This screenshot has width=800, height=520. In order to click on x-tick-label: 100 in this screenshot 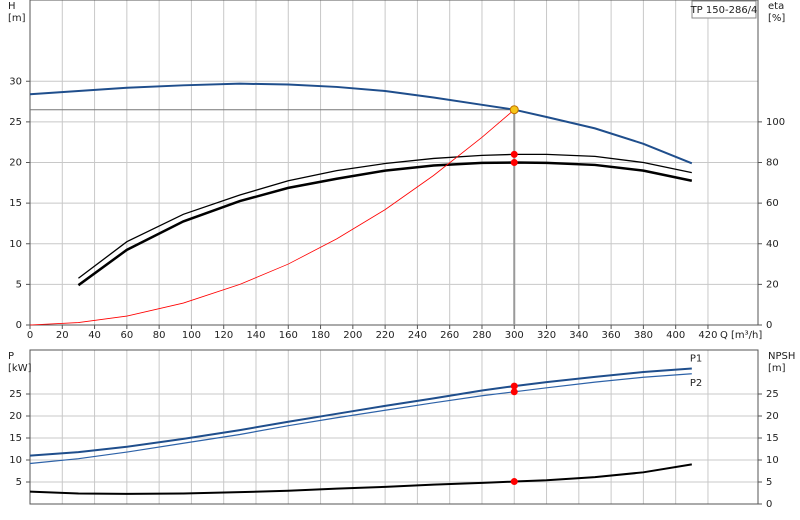, I will do `click(191, 335)`.